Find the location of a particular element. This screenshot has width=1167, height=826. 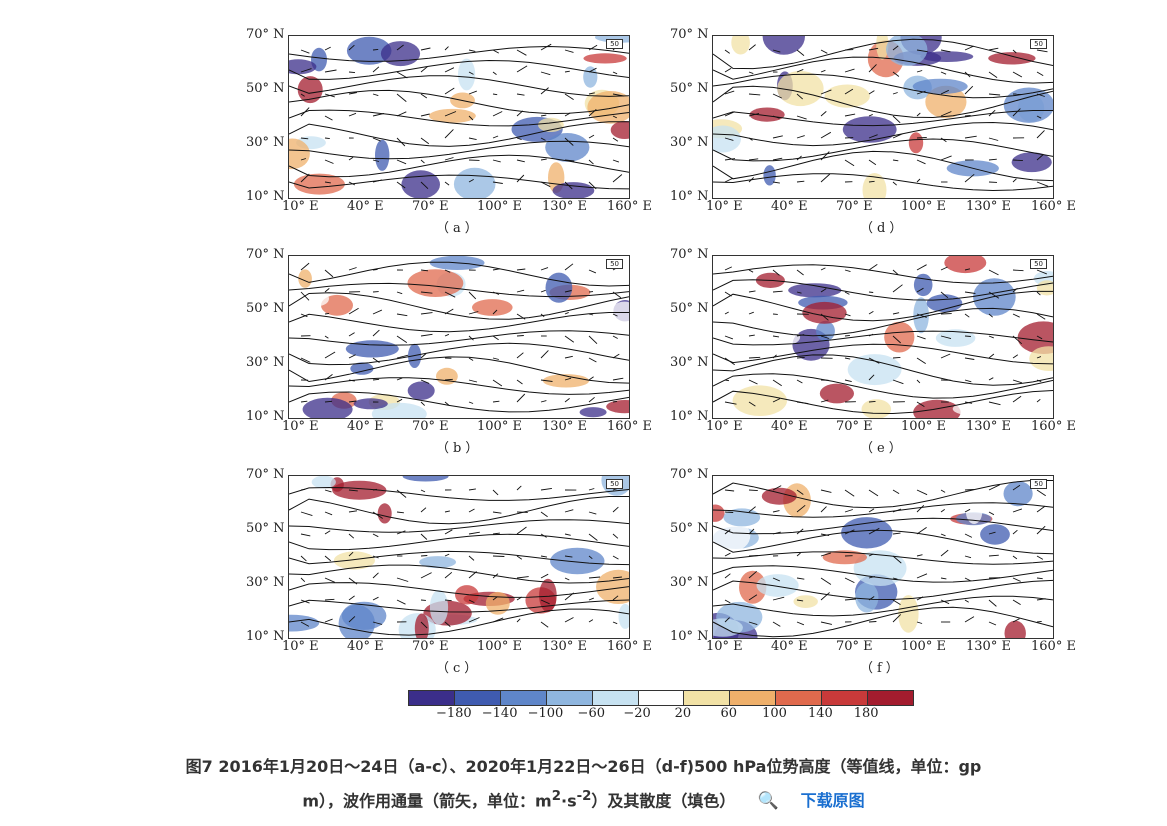

colorbar-tick-label: −140 is located at coordinates (499, 713).